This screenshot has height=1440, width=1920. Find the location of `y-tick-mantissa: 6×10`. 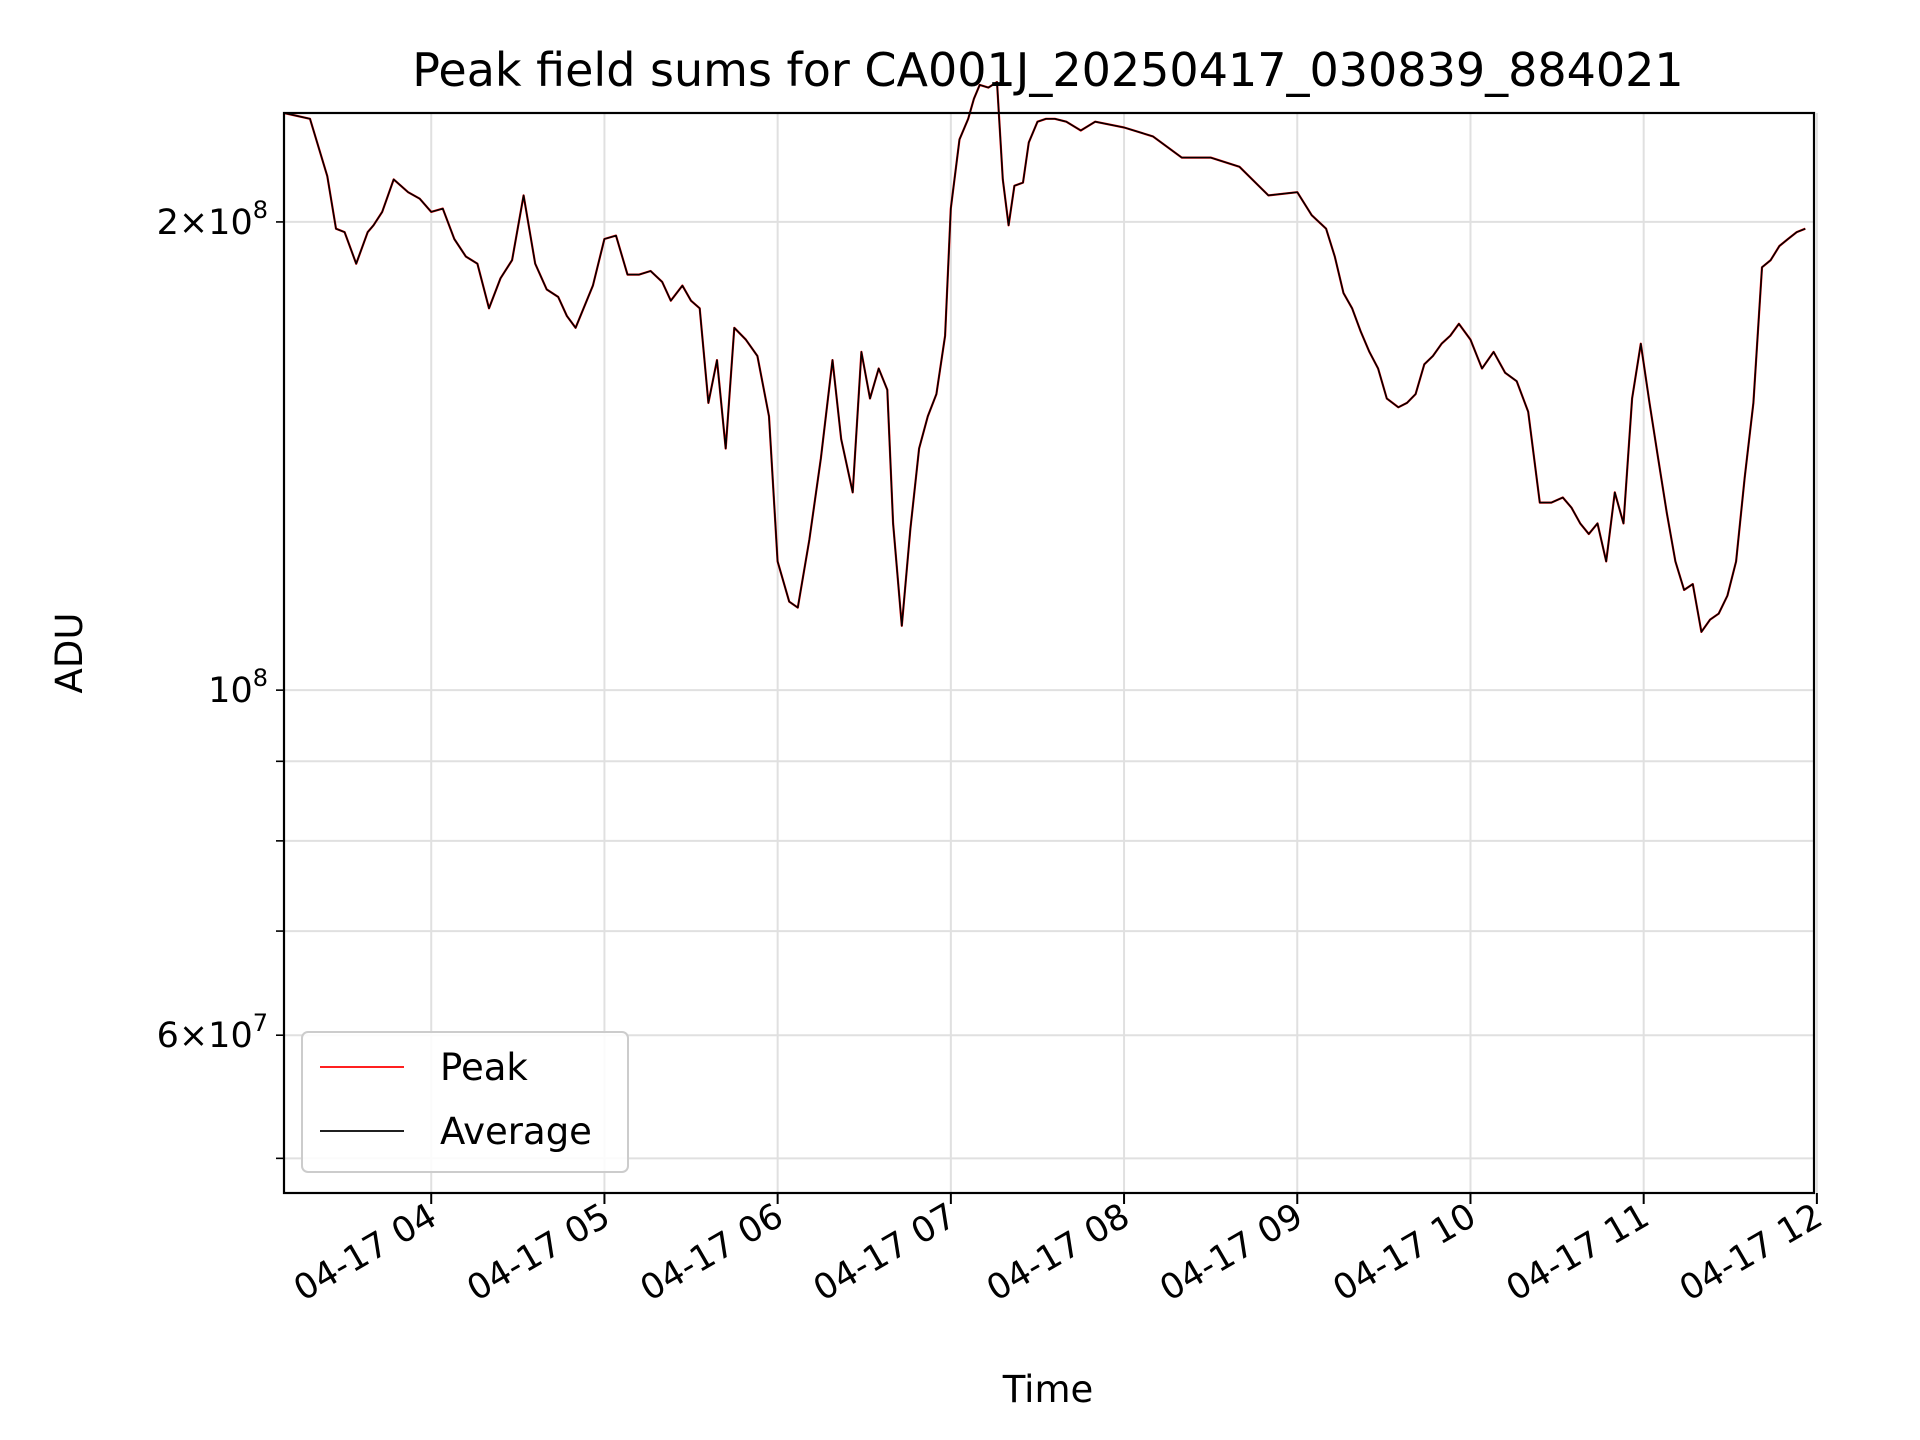

y-tick-mantissa: 6×10 is located at coordinates (205, 1036).